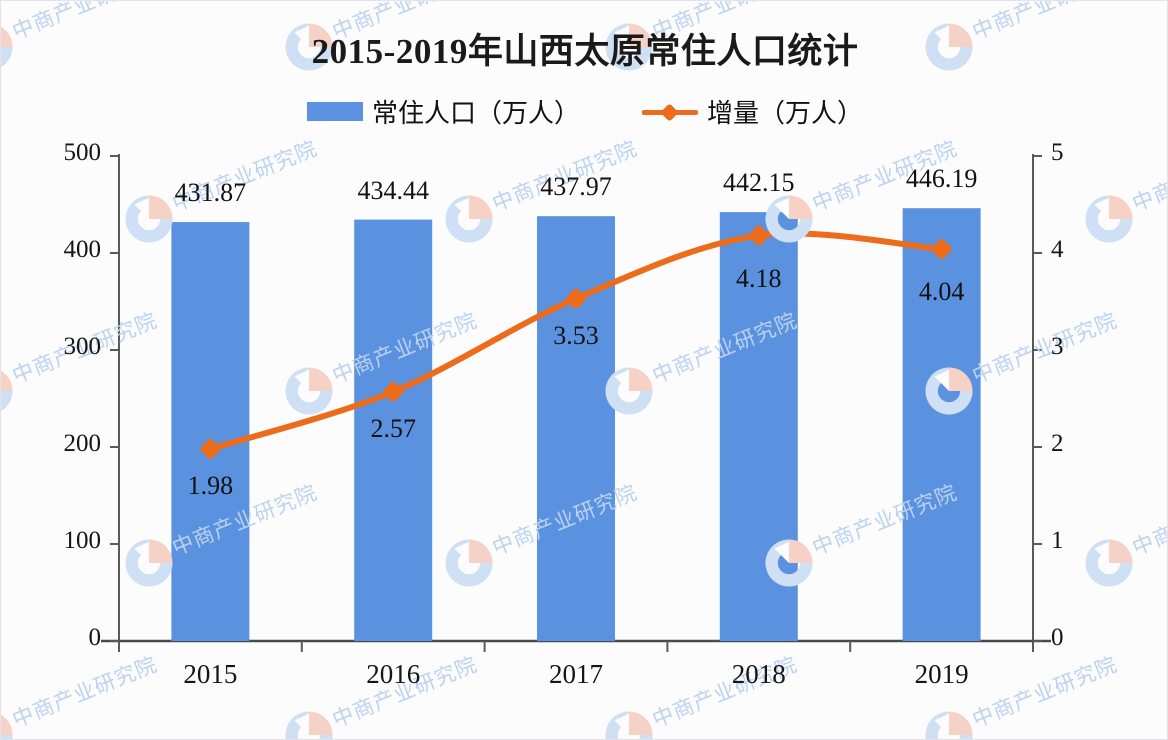  Describe the element at coordinates (941, 425) in the screenshot. I see `bar-2019` at that location.